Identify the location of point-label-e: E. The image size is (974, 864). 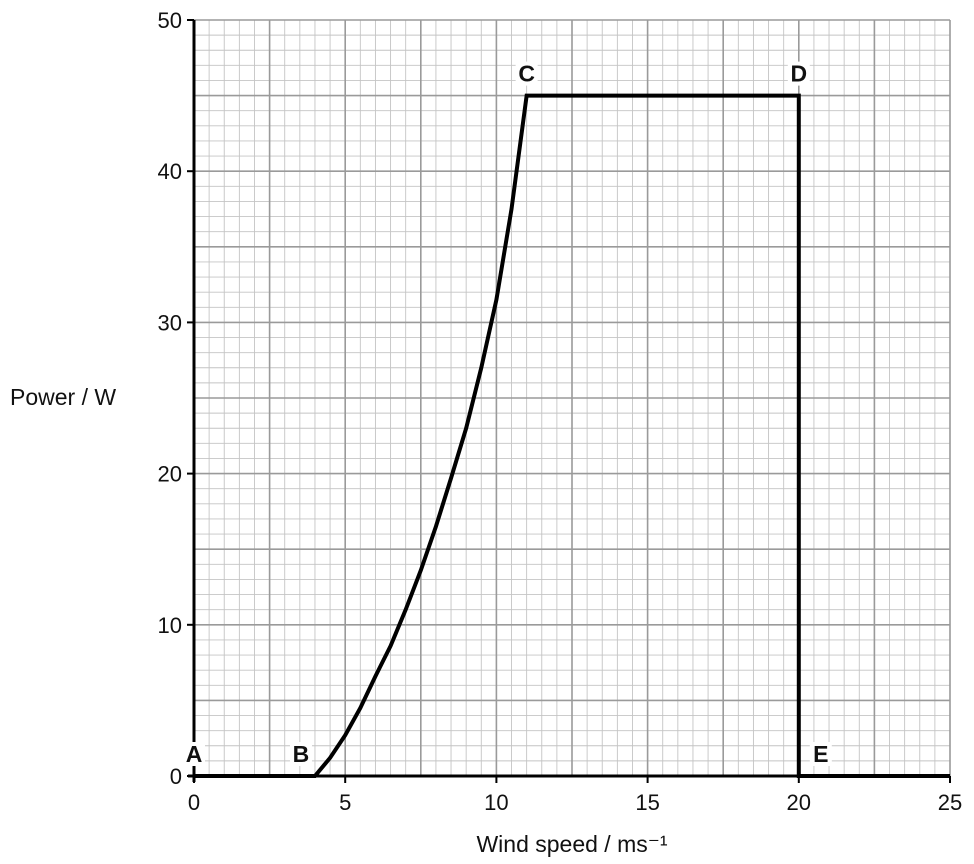
(820, 754).